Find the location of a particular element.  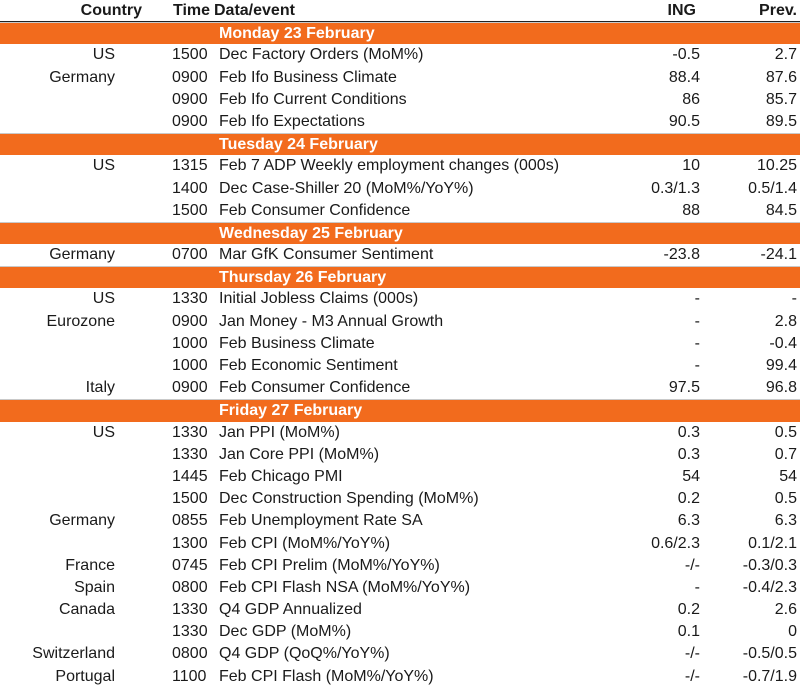

table-row: 0900 Feb Ifo Current Conditions 86 85.7 is located at coordinates (400, 100).